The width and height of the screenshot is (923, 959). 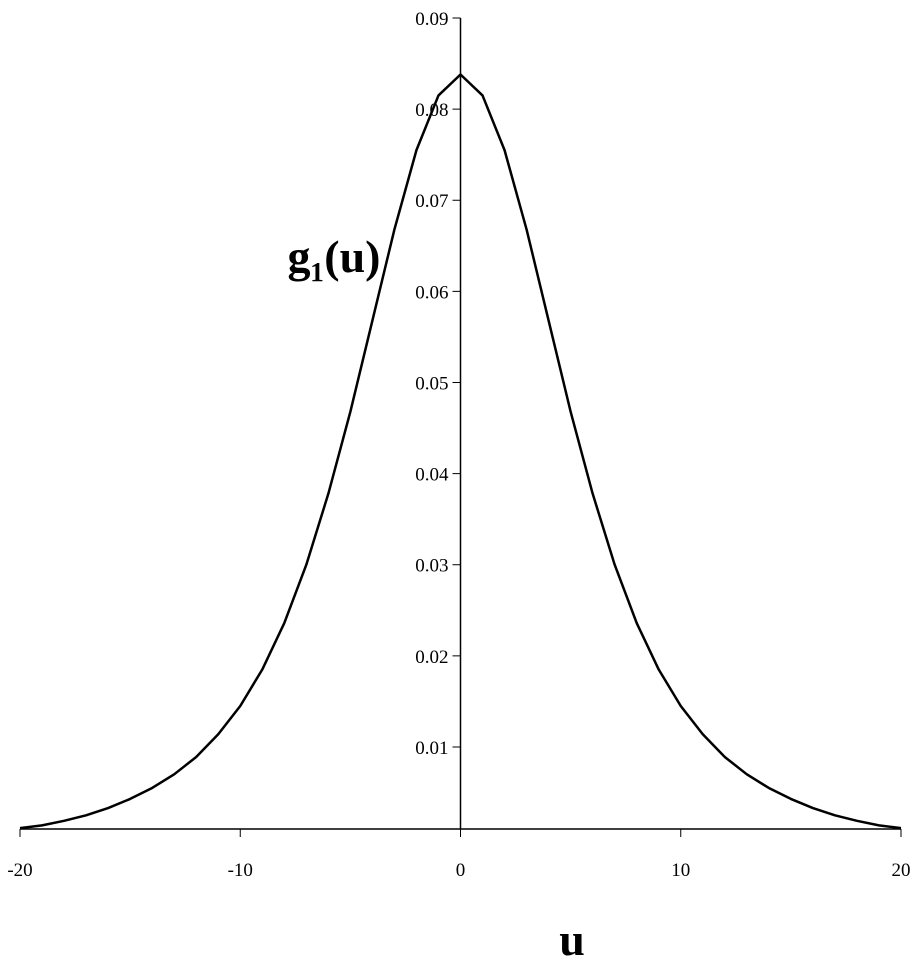 What do you see at coordinates (572, 936) in the screenshot?
I see `x-axis-label: u` at bounding box center [572, 936].